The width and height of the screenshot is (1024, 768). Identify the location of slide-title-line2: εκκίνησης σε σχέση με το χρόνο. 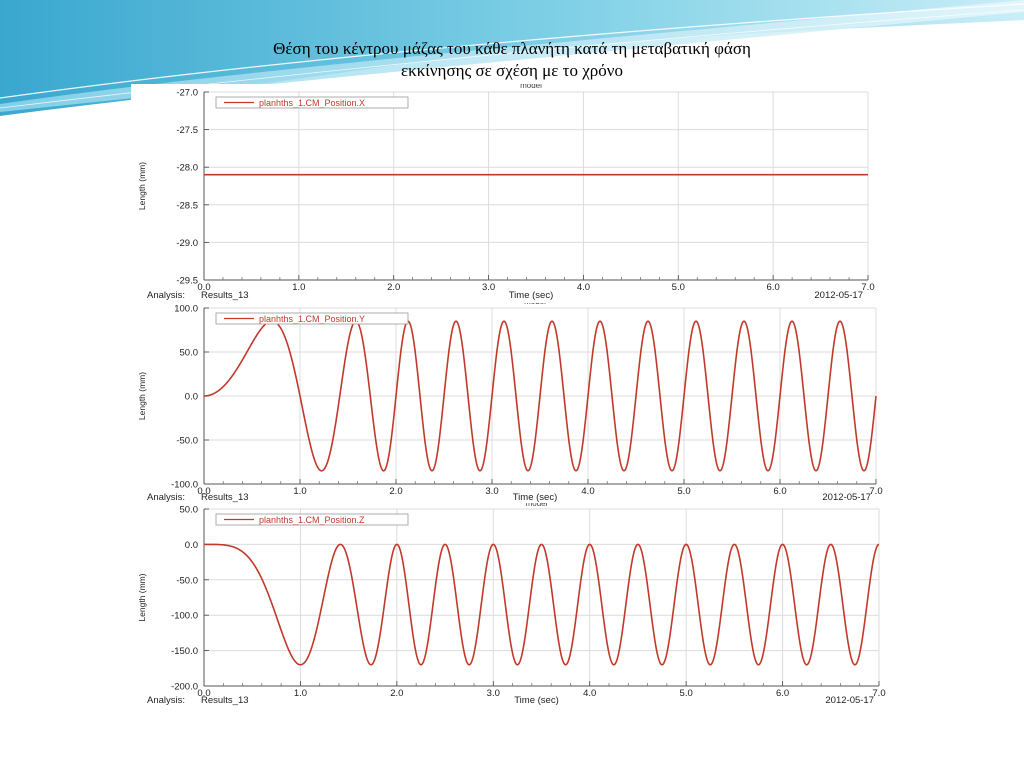
(512, 70).